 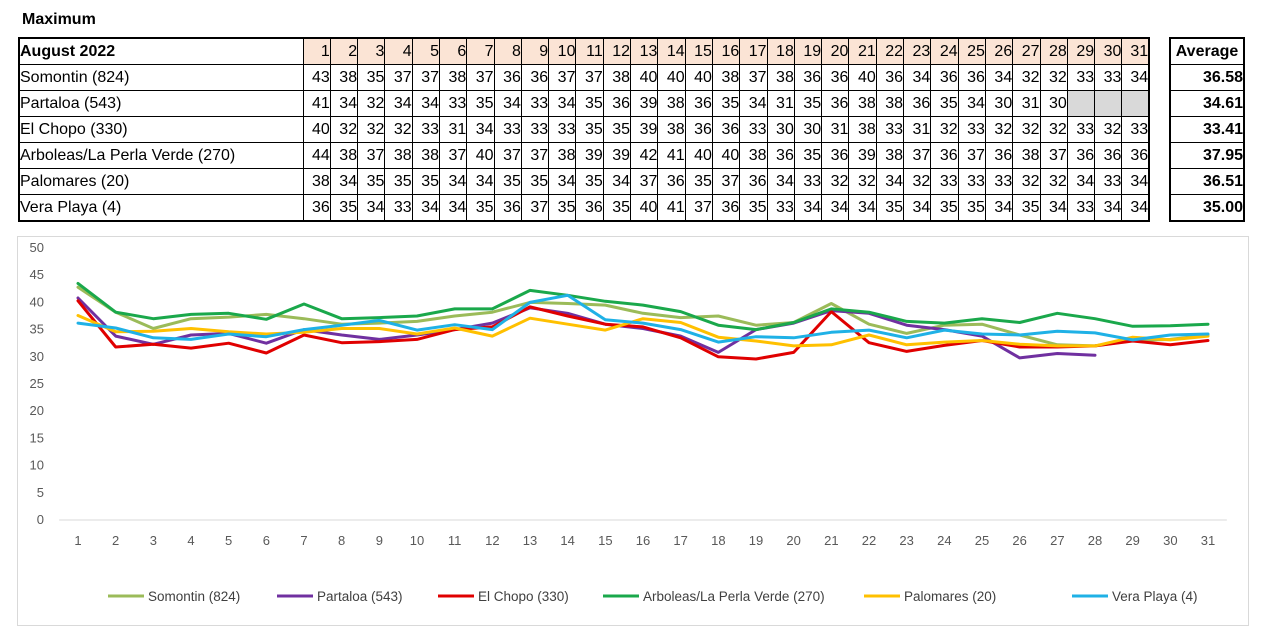 I want to click on x-tick-label: 15, so click(x=605, y=540).